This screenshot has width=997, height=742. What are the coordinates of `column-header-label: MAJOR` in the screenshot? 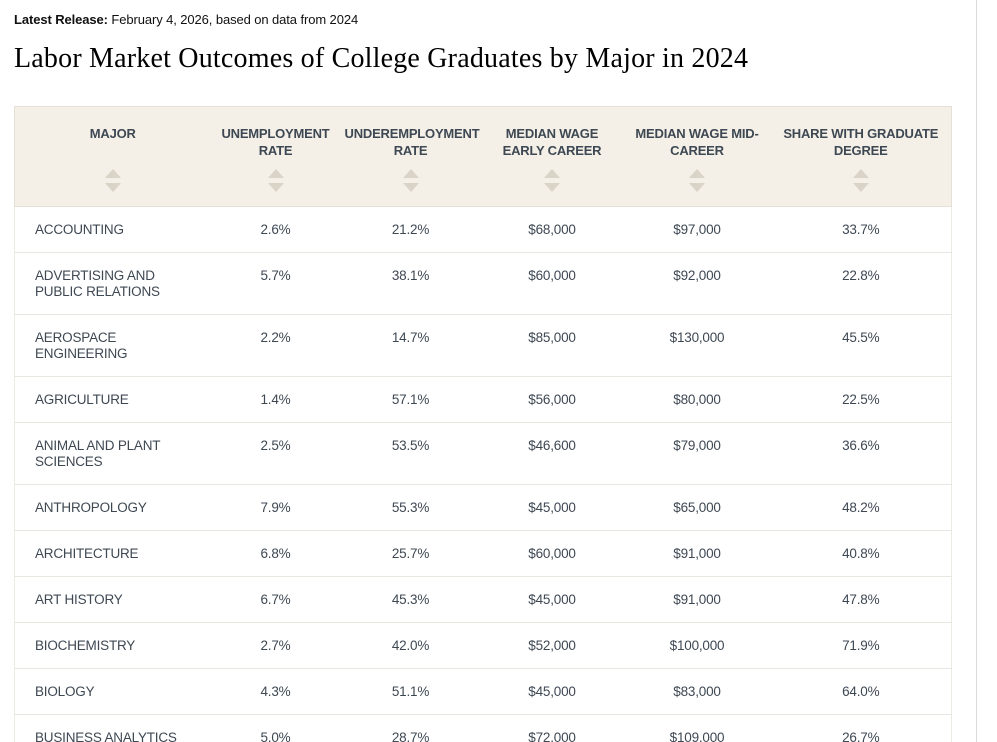 It's located at (112, 133).